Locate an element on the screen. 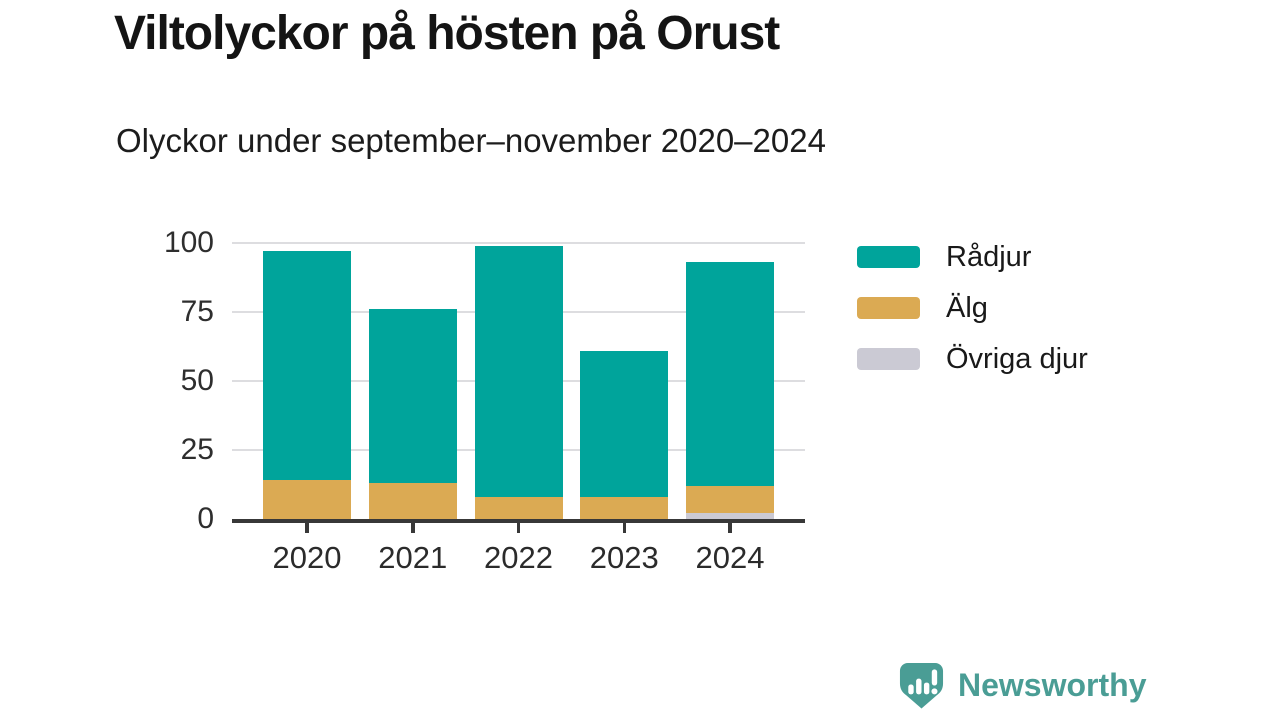  legend-label: Rådjur is located at coordinates (989, 256).